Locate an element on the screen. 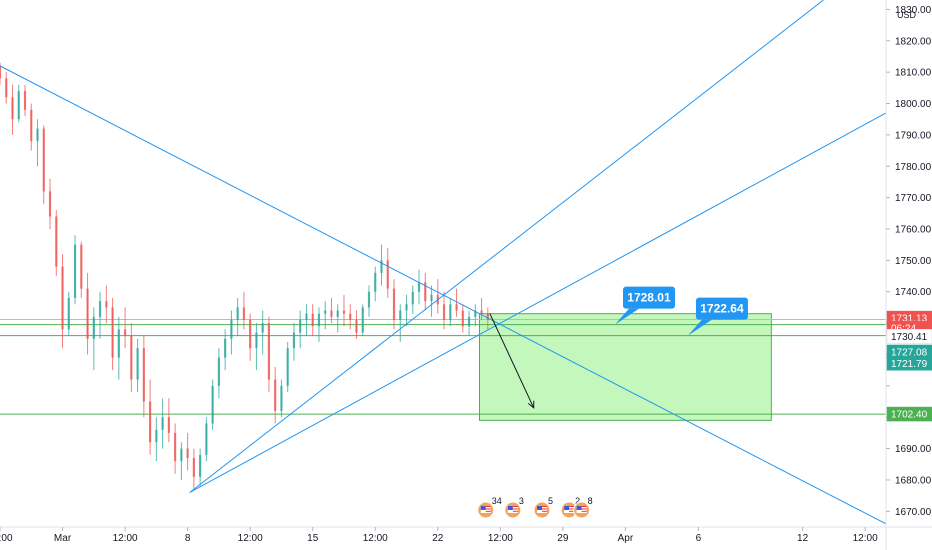 This screenshot has height=550, width=932. x-tick-label: 6 is located at coordinates (699, 538).